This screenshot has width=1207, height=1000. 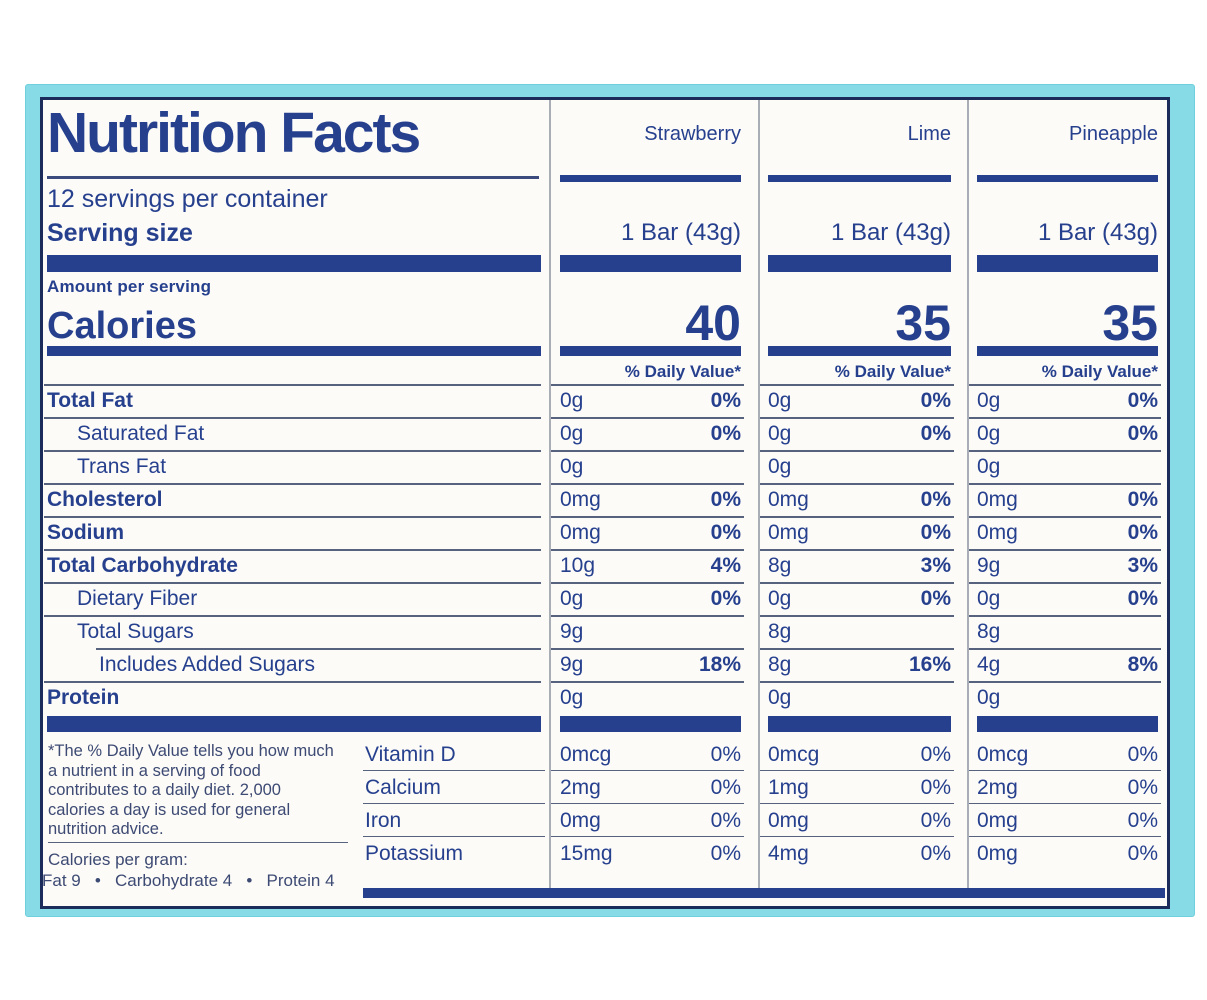 I want to click on flavor-bar-cell, so click(x=862, y=179).